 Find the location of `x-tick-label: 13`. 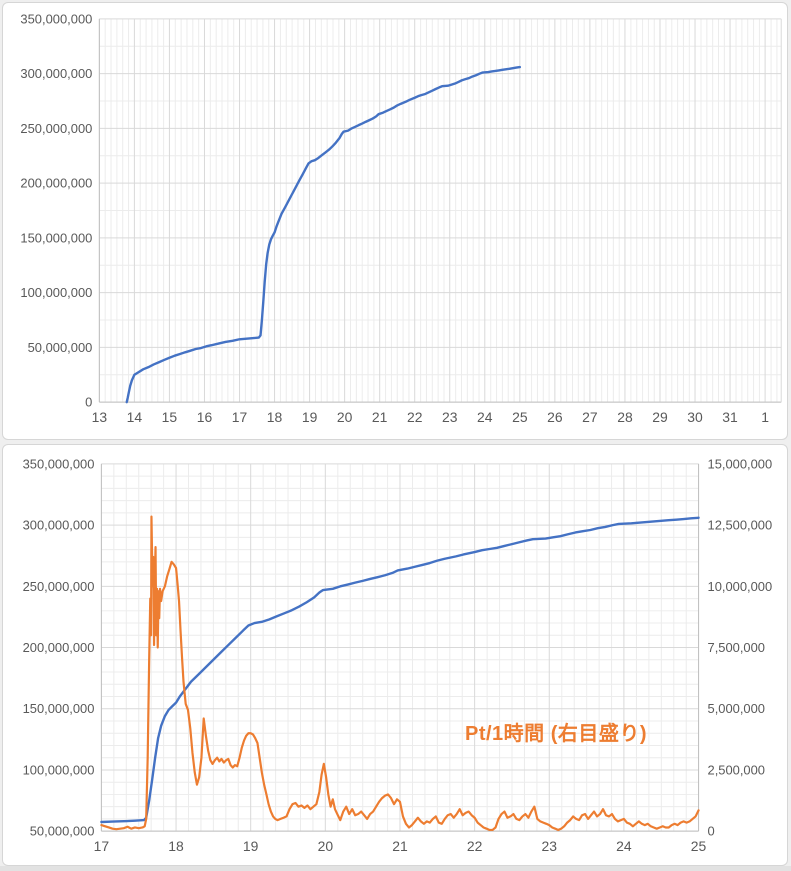

x-tick-label: 13 is located at coordinates (100, 417).